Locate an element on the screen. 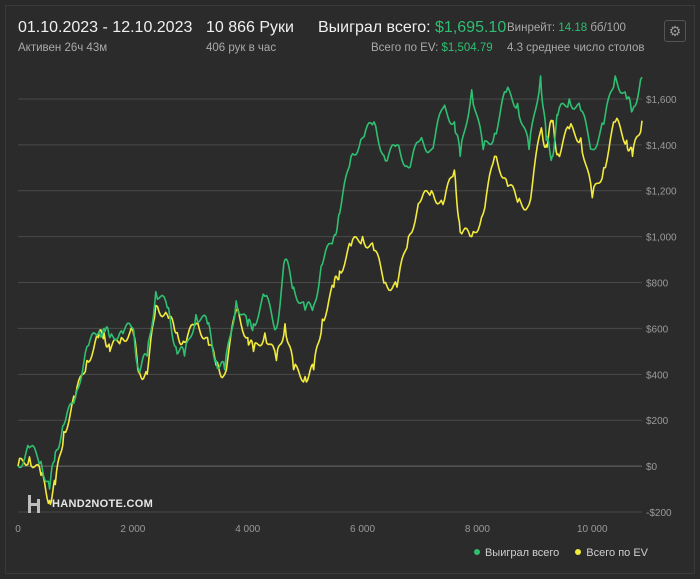 This screenshot has width=700, height=579. y-tick-label: $1,200 is located at coordinates (661, 192).